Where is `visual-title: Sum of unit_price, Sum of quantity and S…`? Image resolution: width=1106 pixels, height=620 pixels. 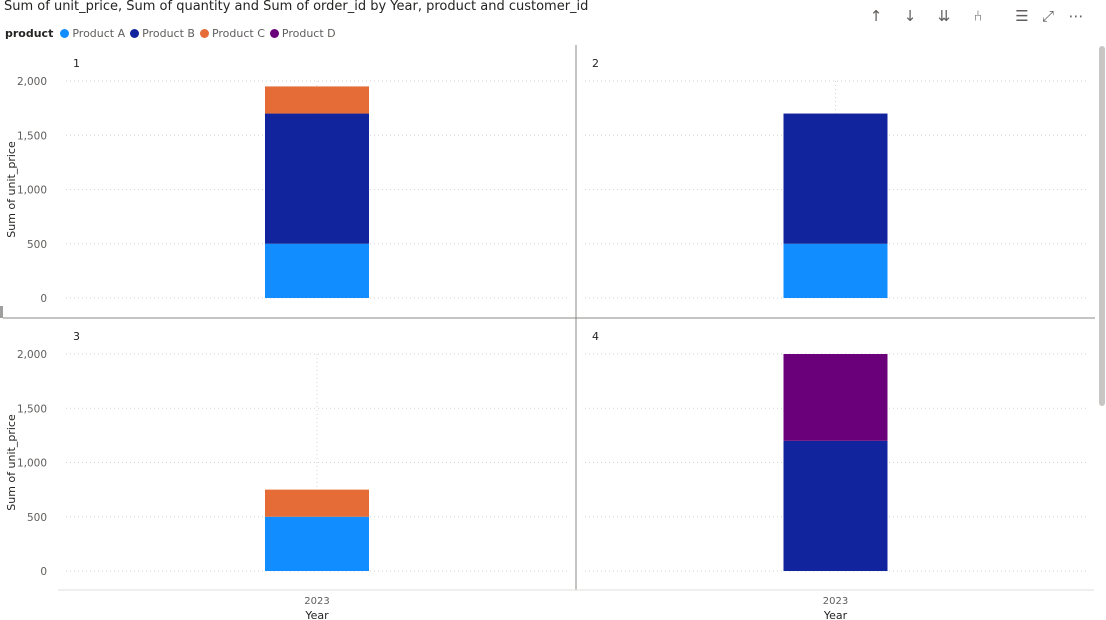 visual-title: Sum of unit_price, Sum of quantity and S… is located at coordinates (296, 7).